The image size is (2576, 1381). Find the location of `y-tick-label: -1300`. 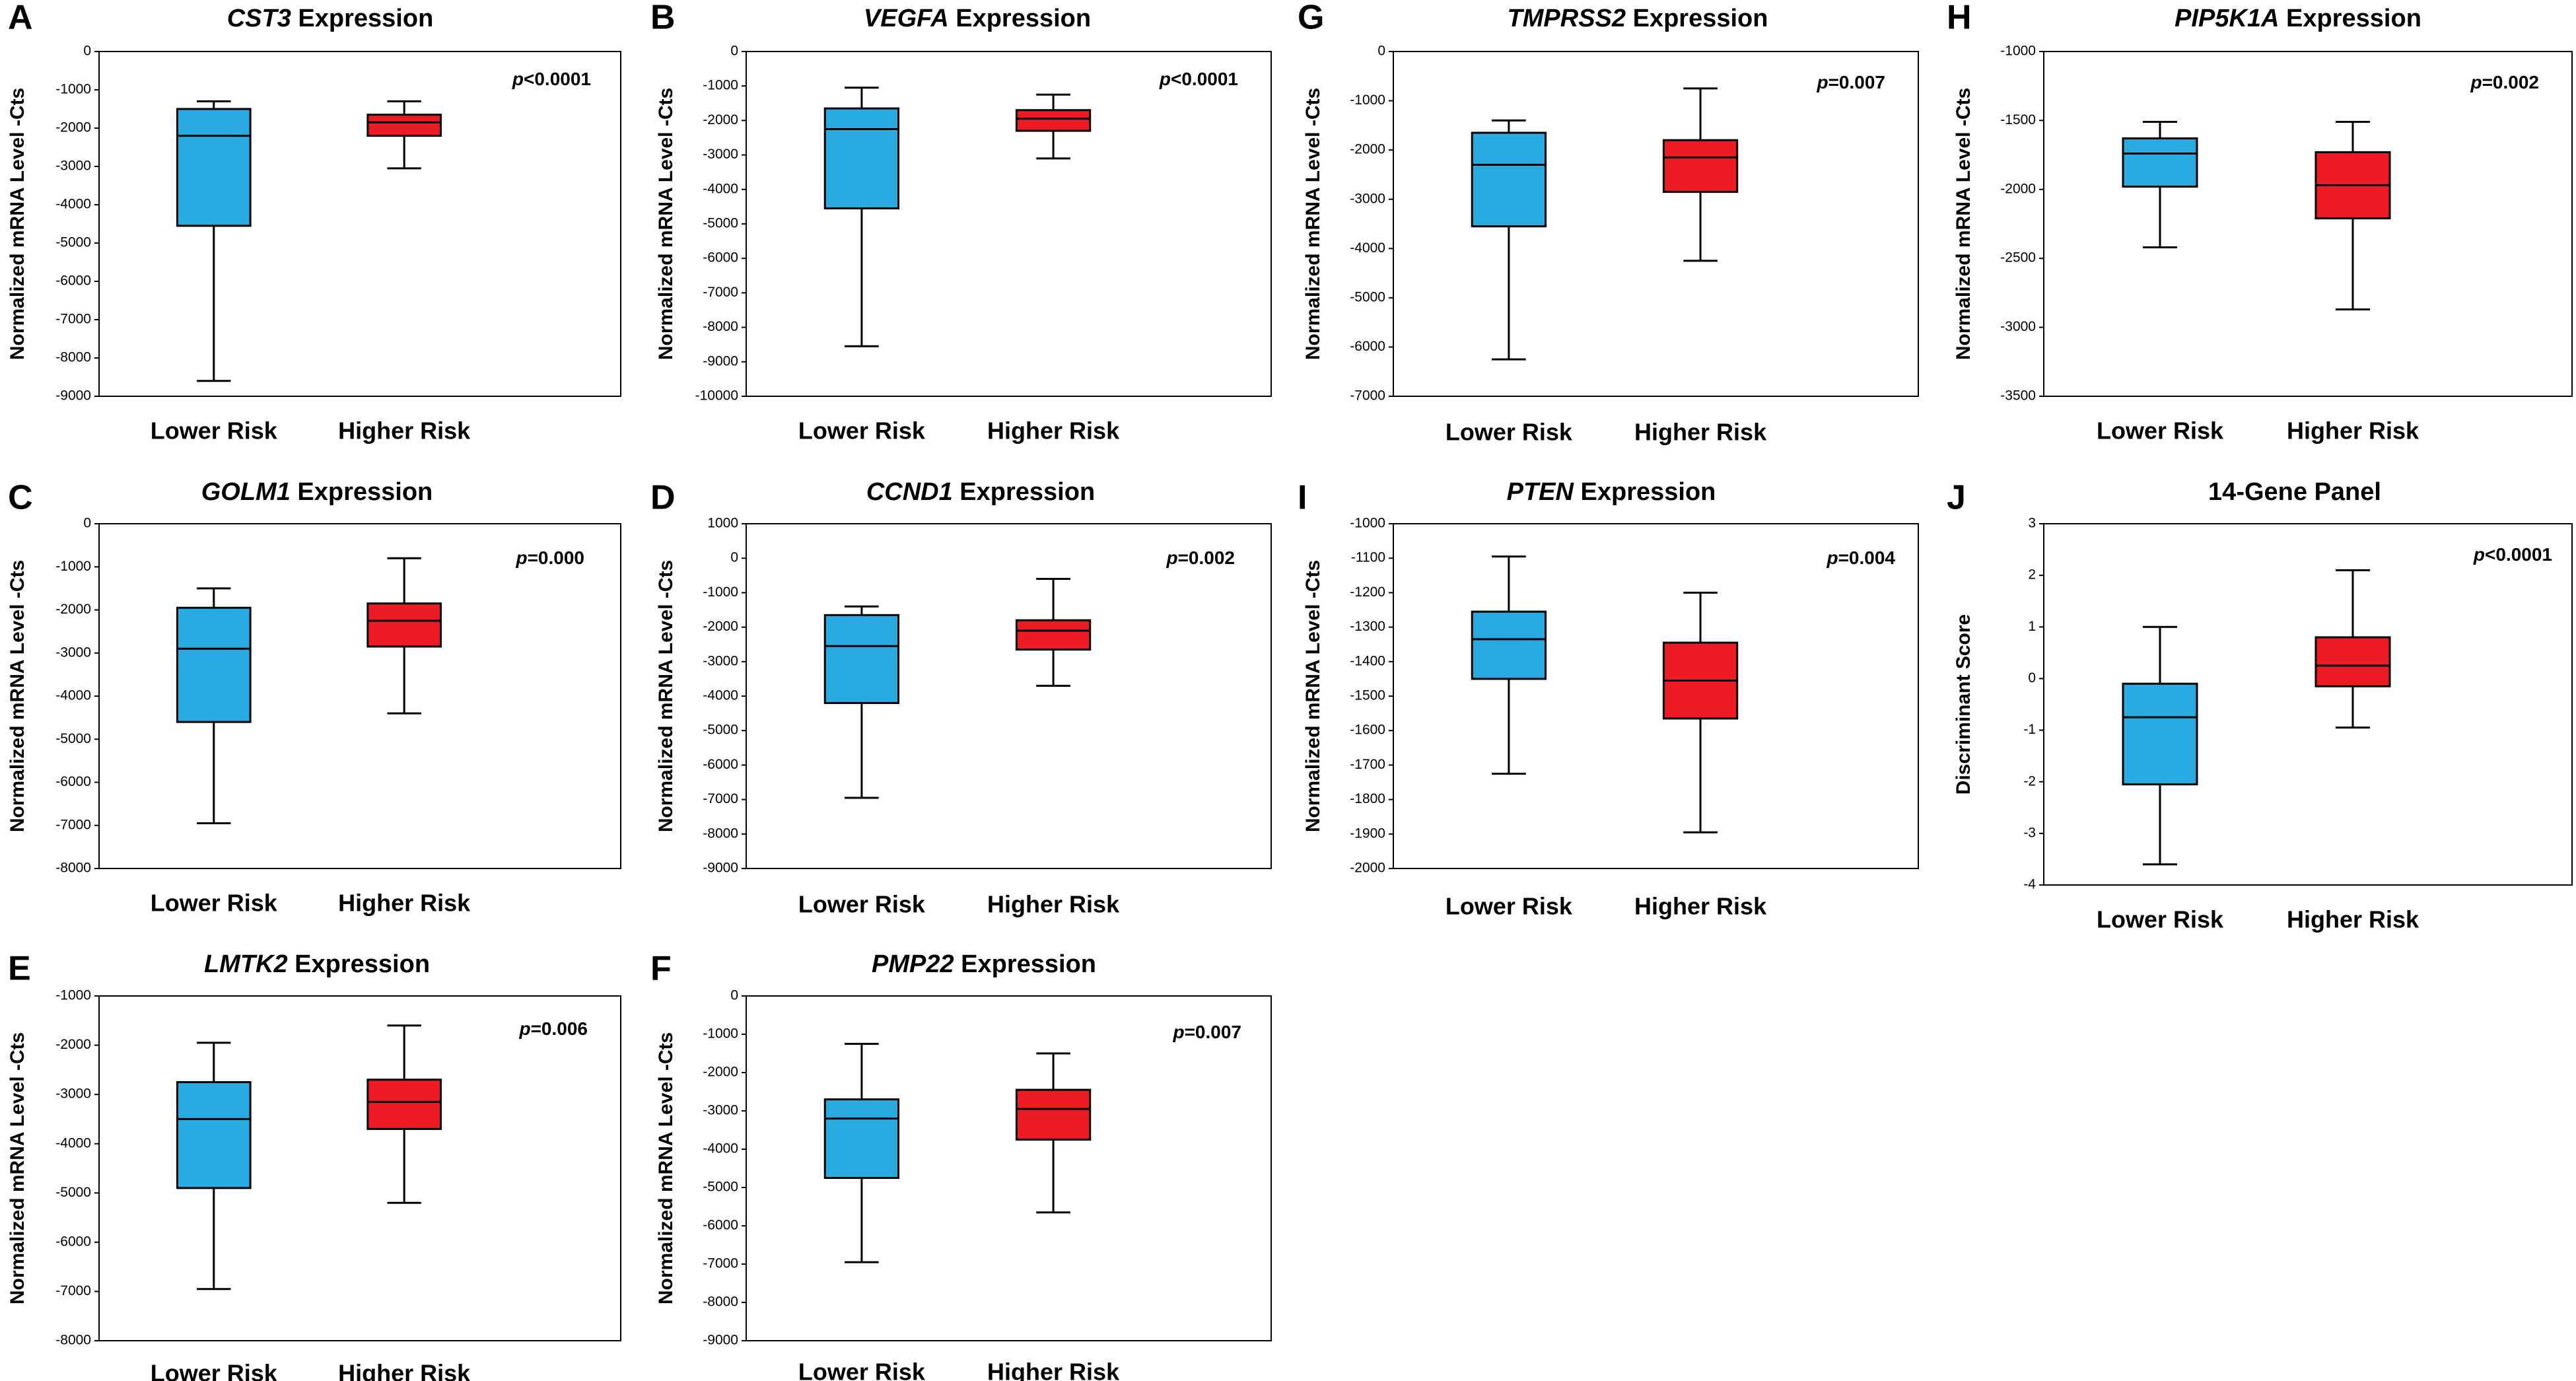

y-tick-label: -1300 is located at coordinates (1368, 626).